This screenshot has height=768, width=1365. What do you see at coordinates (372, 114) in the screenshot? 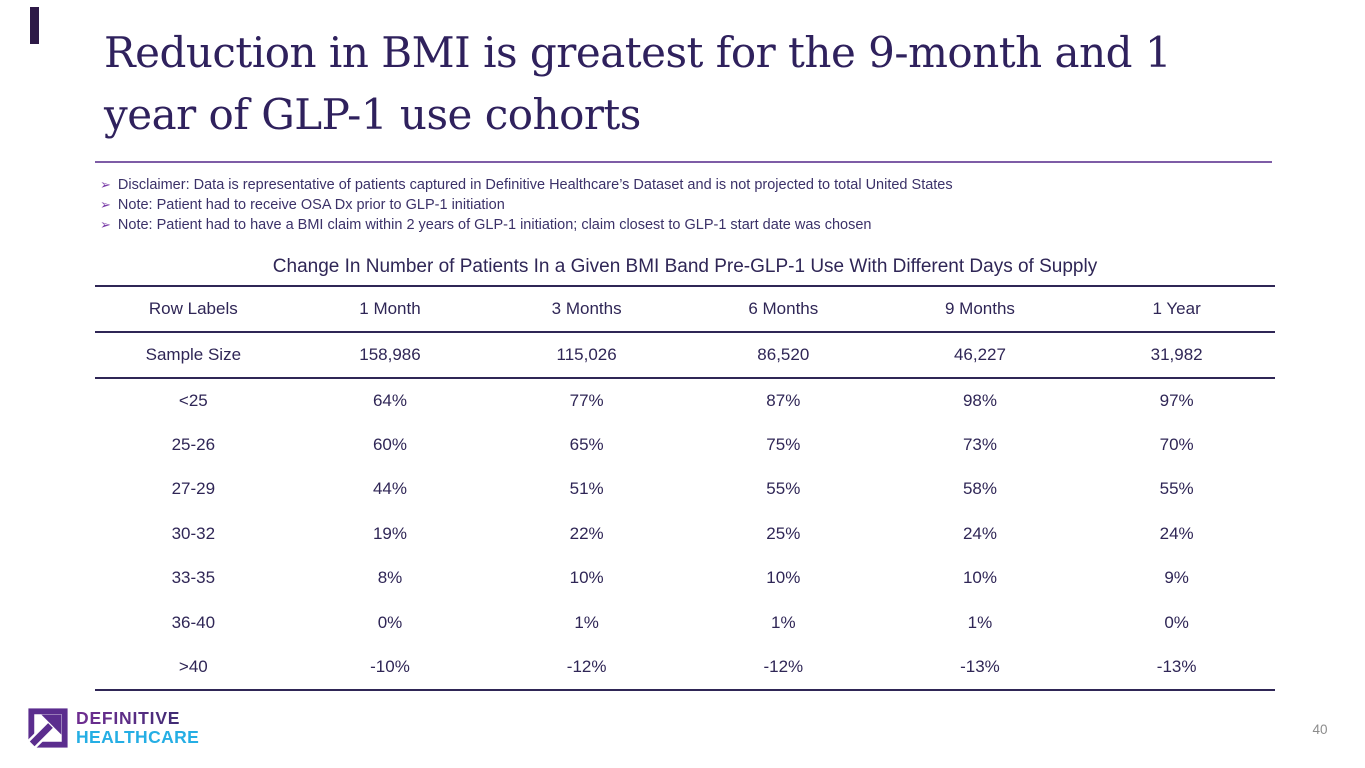
I see `slide-title-line-2: year of GLP-1 use cohorts` at bounding box center [372, 114].